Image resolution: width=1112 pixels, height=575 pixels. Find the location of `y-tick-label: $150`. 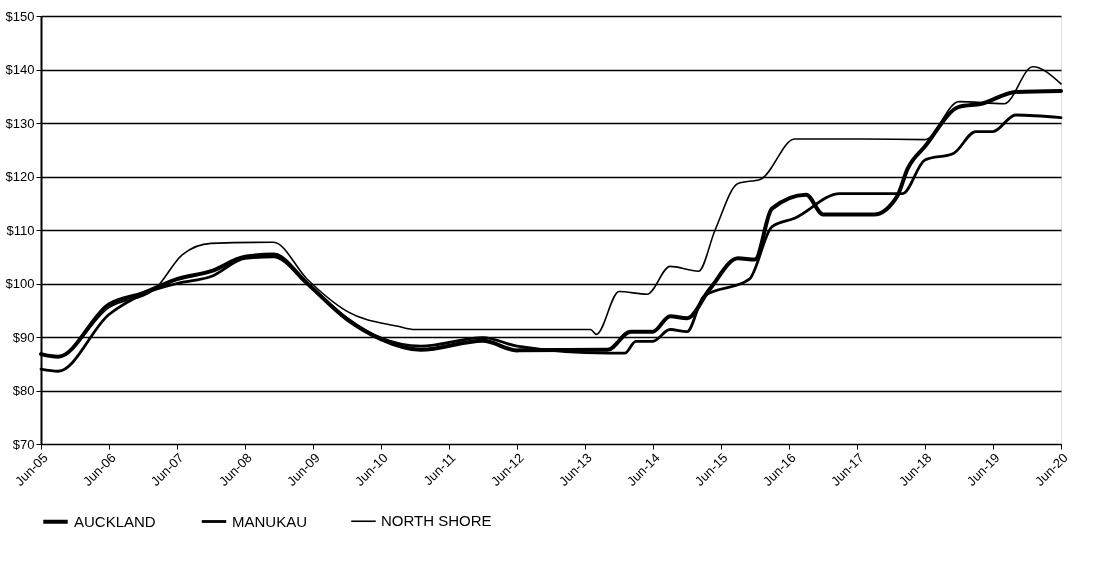

y-tick-label: $150 is located at coordinates (20, 16).